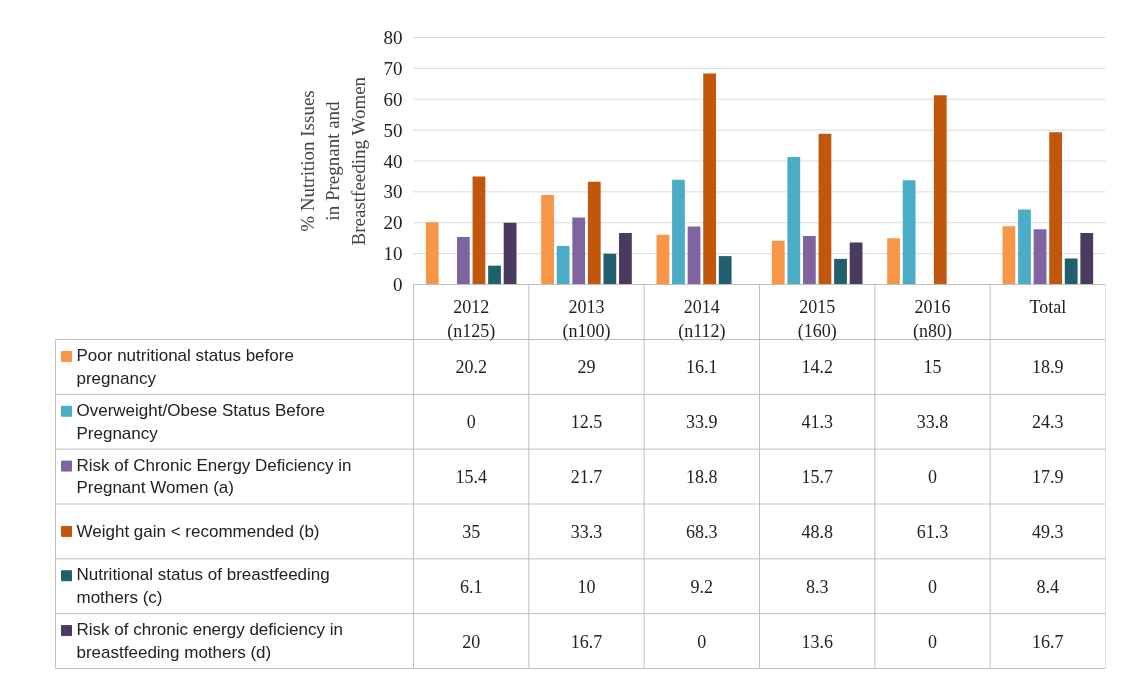  Describe the element at coordinates (932, 531) in the screenshot. I see `data-label: 61.3` at that location.